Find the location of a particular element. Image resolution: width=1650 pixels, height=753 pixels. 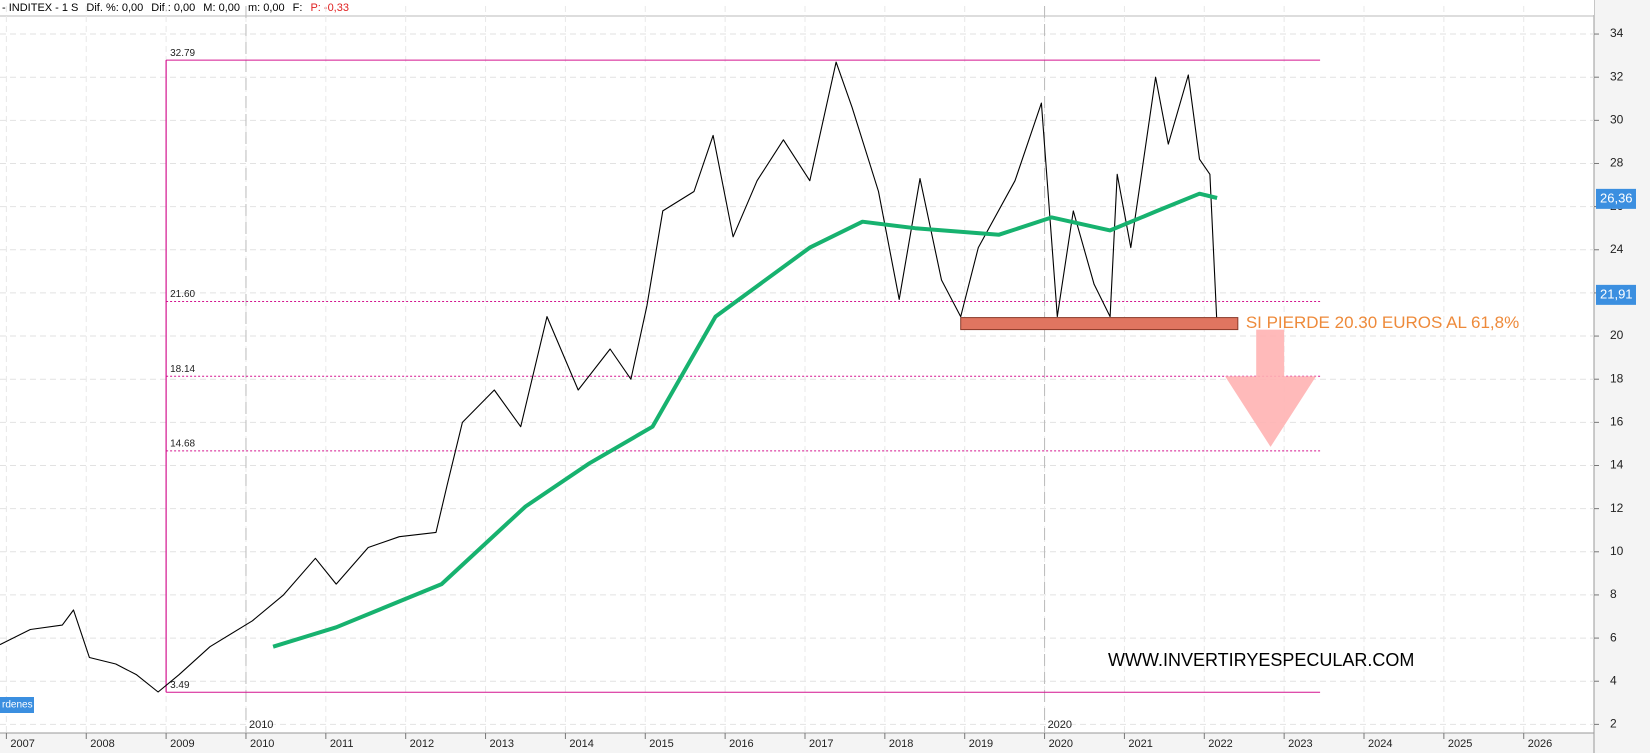

tab-label: rdenes is located at coordinates (17, 705).